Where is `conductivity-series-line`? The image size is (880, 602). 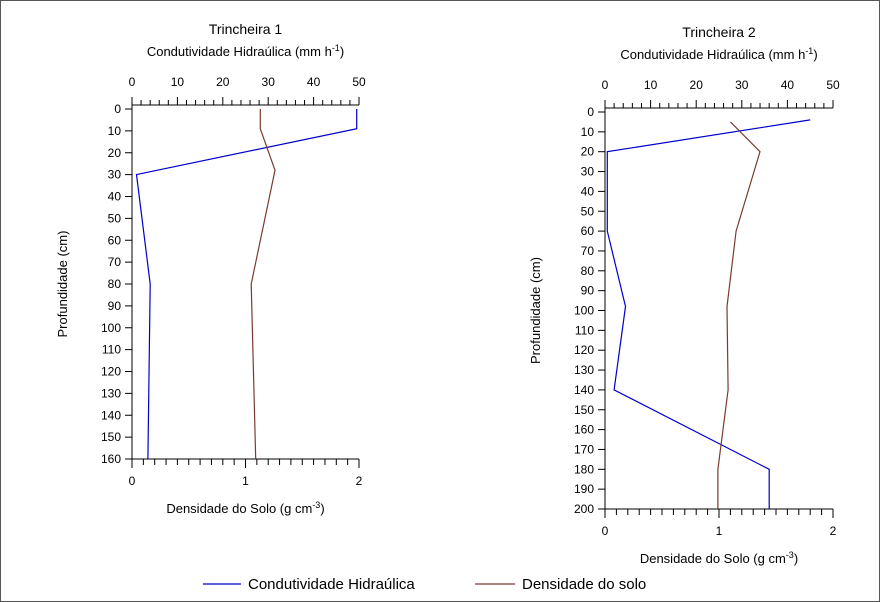 conductivity-series-line is located at coordinates (246, 284).